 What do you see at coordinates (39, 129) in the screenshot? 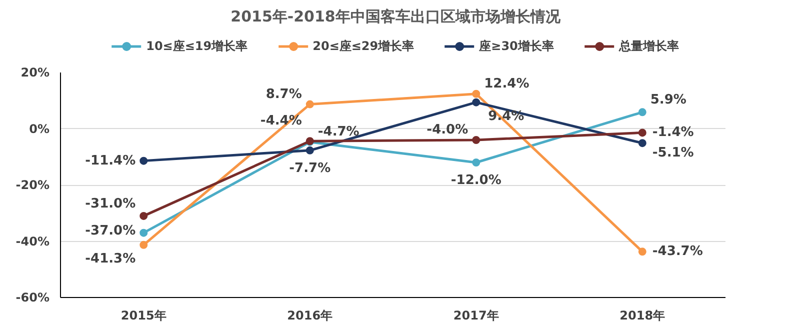
I see `y-tick-label: 0%` at bounding box center [39, 129].